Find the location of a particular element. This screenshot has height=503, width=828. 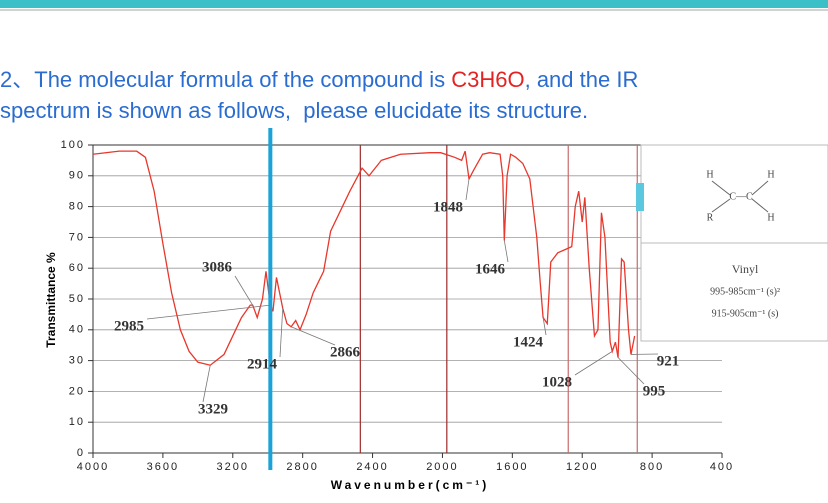

annotation-label: 3086 is located at coordinates (217, 267).